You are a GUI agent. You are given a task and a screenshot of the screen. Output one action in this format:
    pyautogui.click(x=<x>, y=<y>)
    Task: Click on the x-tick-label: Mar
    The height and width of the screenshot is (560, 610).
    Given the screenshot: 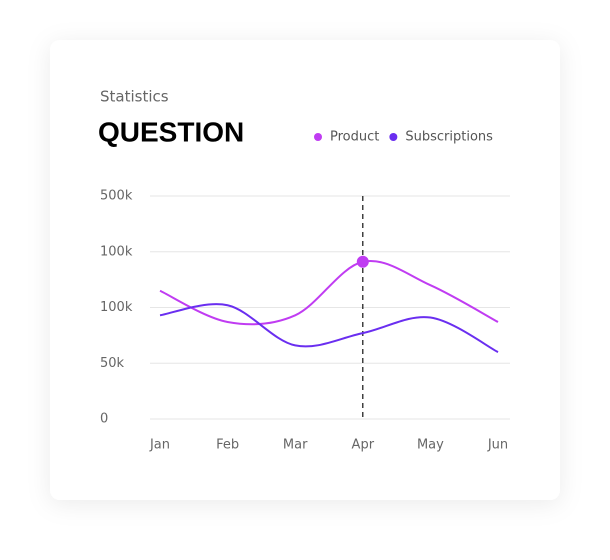 What is the action you would take?
    pyautogui.click(x=295, y=445)
    